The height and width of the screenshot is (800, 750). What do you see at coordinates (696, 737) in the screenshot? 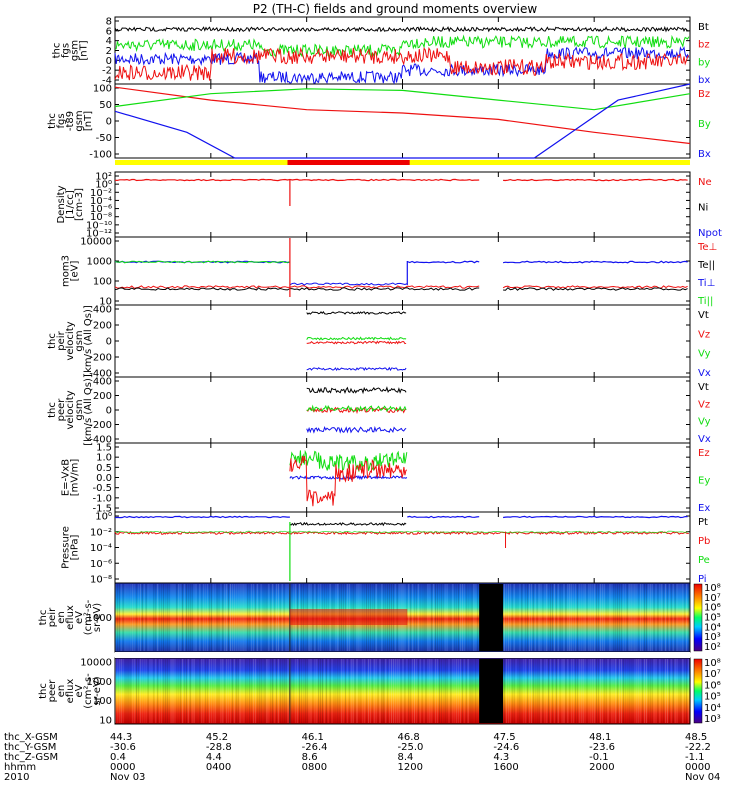
I see `x-axis-x-value: 48.5` at bounding box center [696, 737].